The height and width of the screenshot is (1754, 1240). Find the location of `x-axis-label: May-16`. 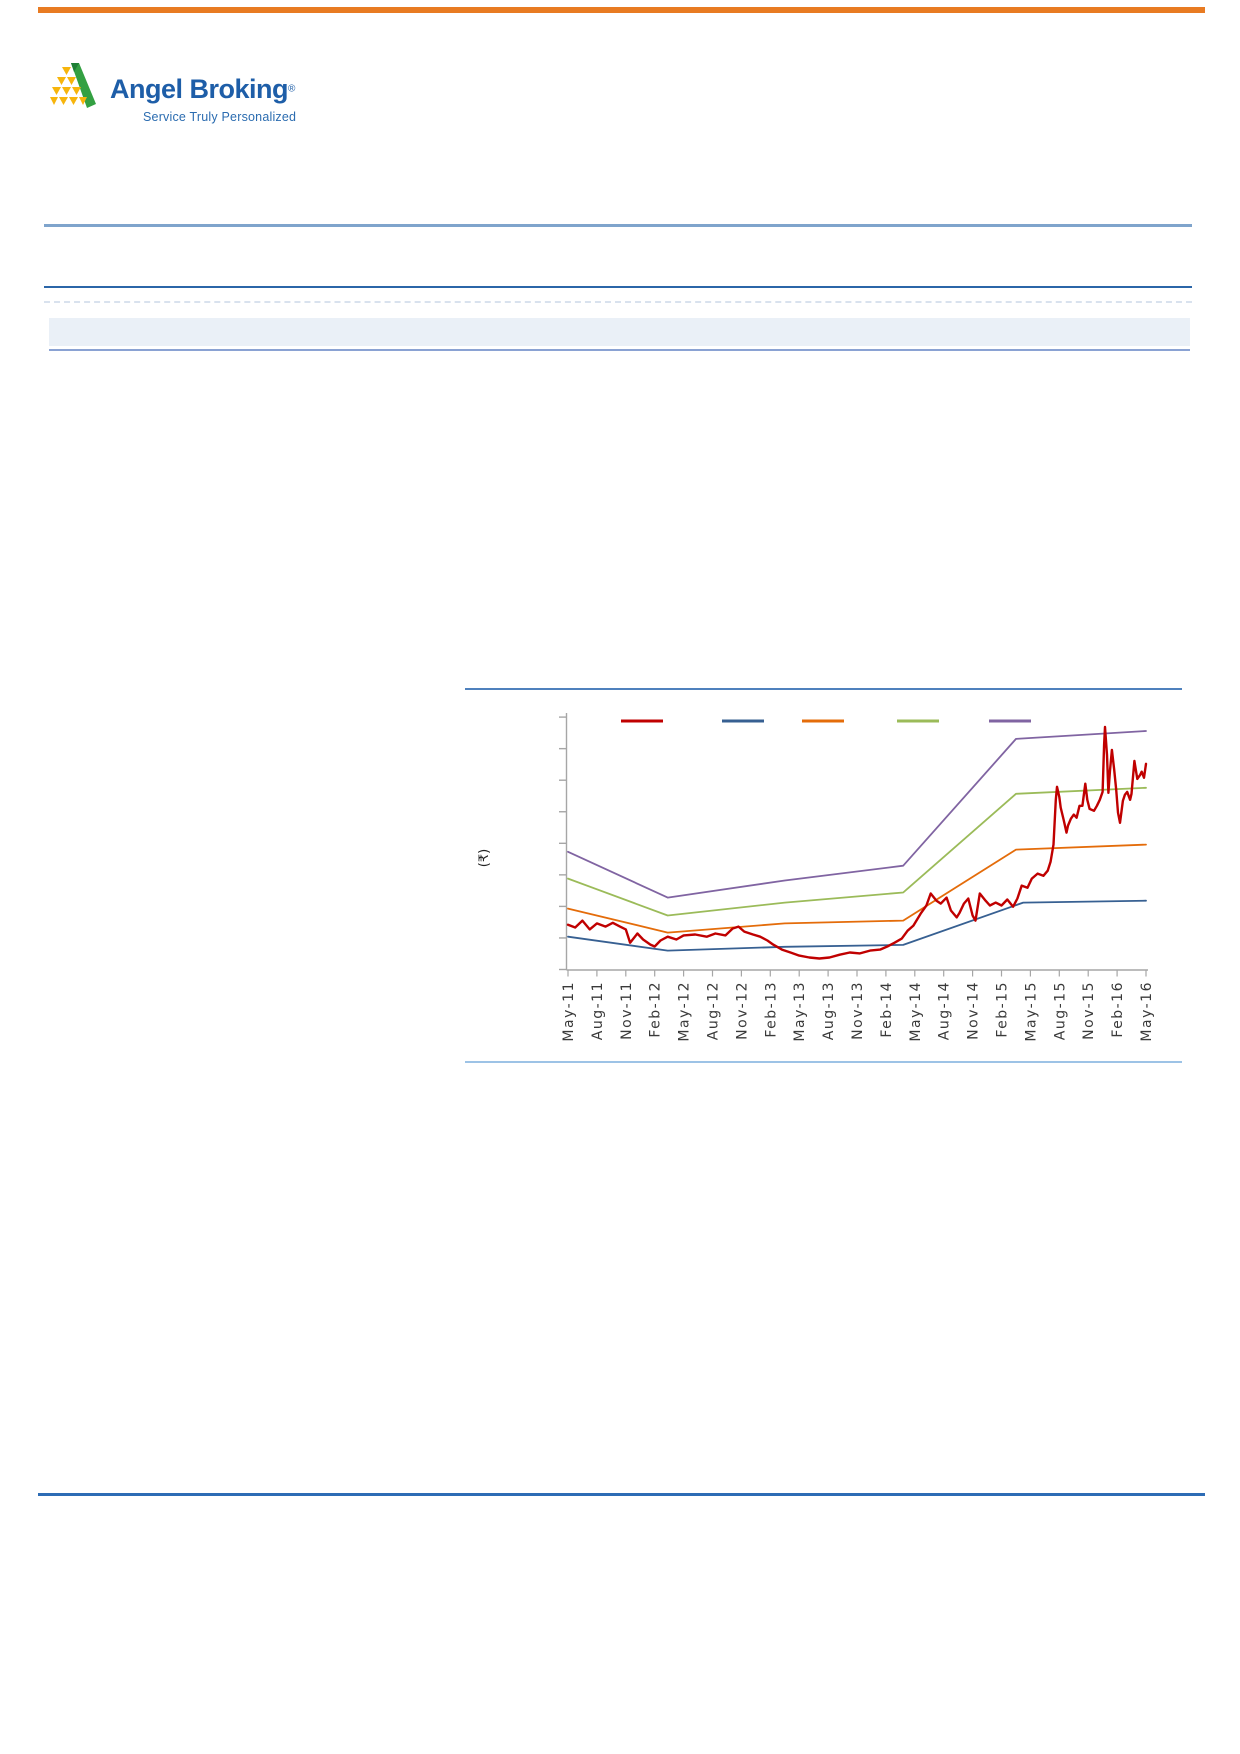

x-axis-label: May-16 is located at coordinates (1147, 1011).